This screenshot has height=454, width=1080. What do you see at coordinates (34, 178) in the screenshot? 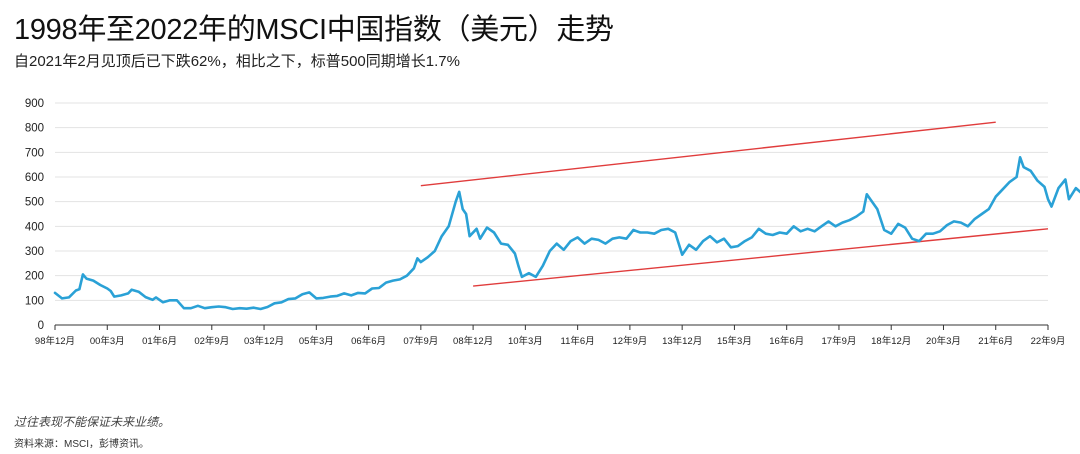
I see `y-tick-label: 600` at bounding box center [34, 178].